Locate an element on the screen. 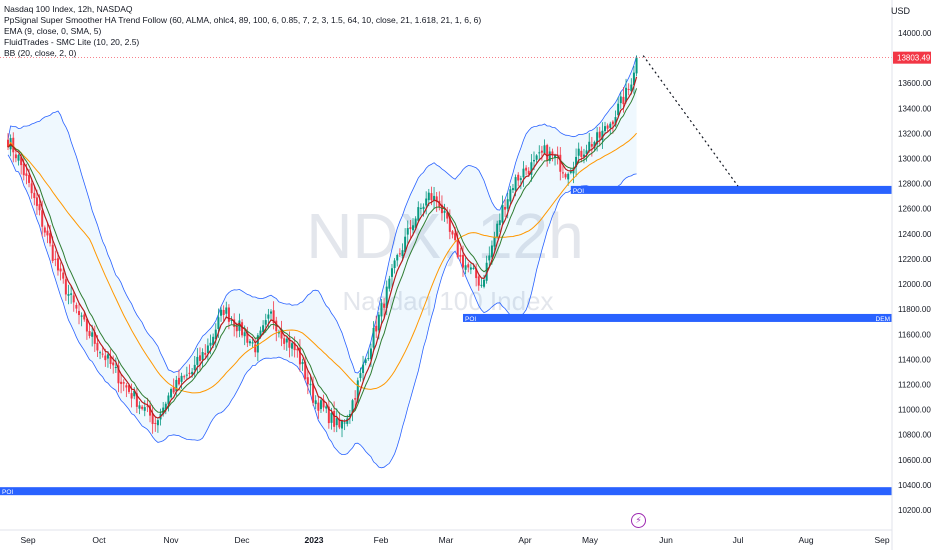 This screenshot has height=550, width=932. time-tick: Aug is located at coordinates (805, 540).